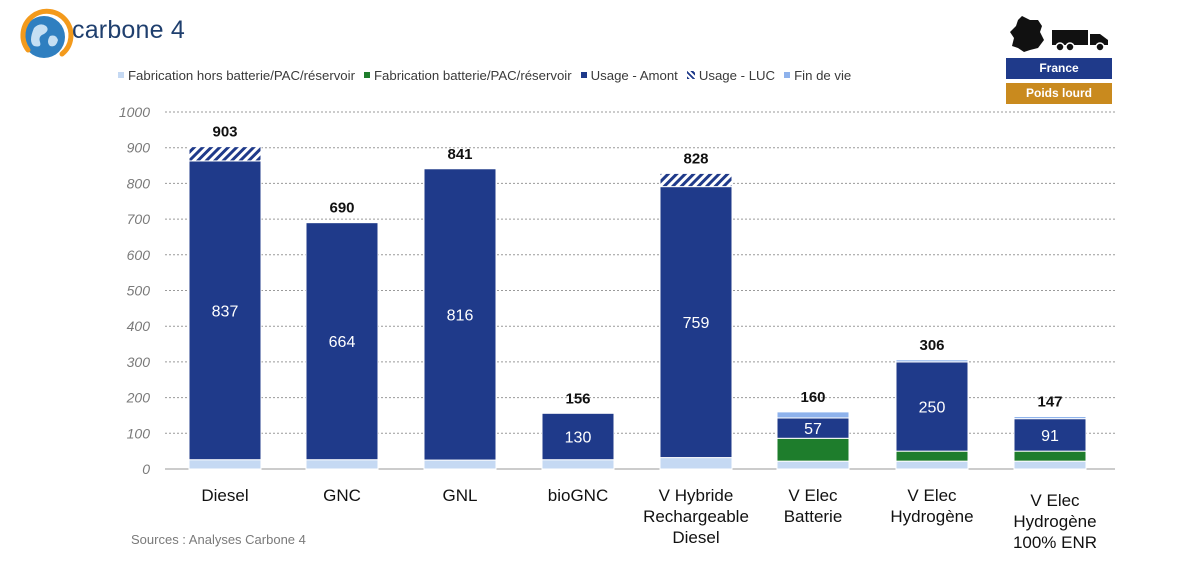 The height and width of the screenshot is (561, 1199). I want to click on x-category-label: Rechargeable, so click(696, 516).